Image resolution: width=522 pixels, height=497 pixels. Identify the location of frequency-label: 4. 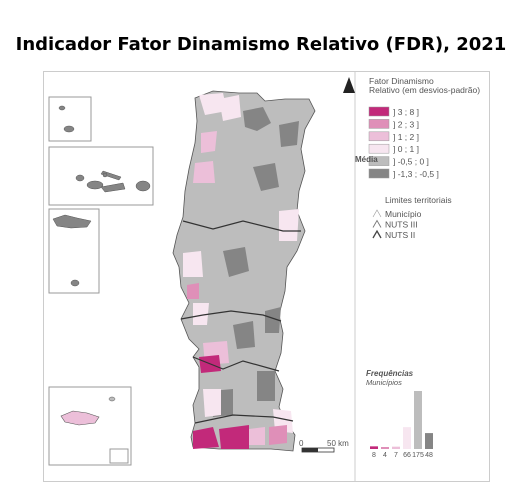
(385, 455).